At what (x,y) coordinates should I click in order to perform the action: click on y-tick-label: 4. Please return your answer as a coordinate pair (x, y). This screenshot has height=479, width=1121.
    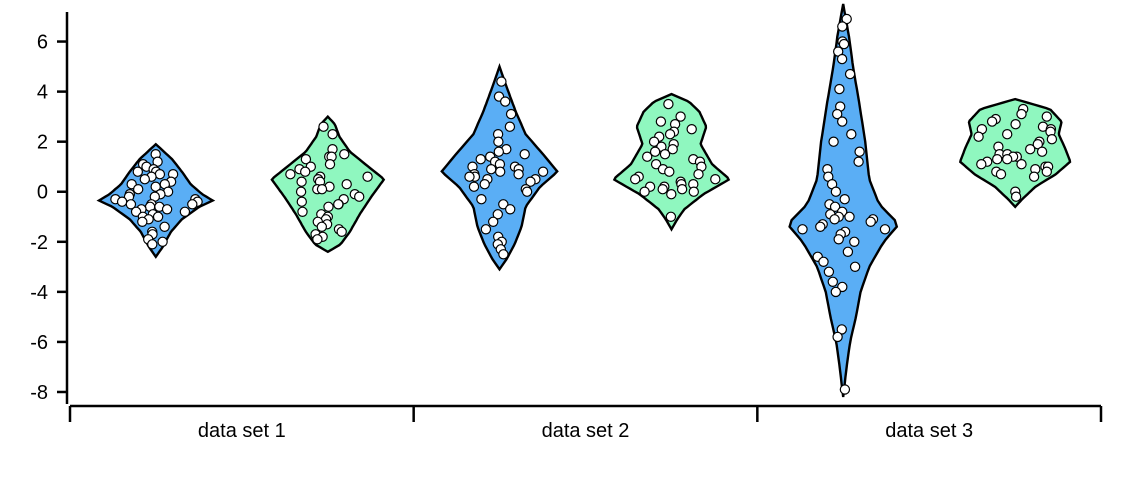
    Looking at the image, I should click on (42, 93).